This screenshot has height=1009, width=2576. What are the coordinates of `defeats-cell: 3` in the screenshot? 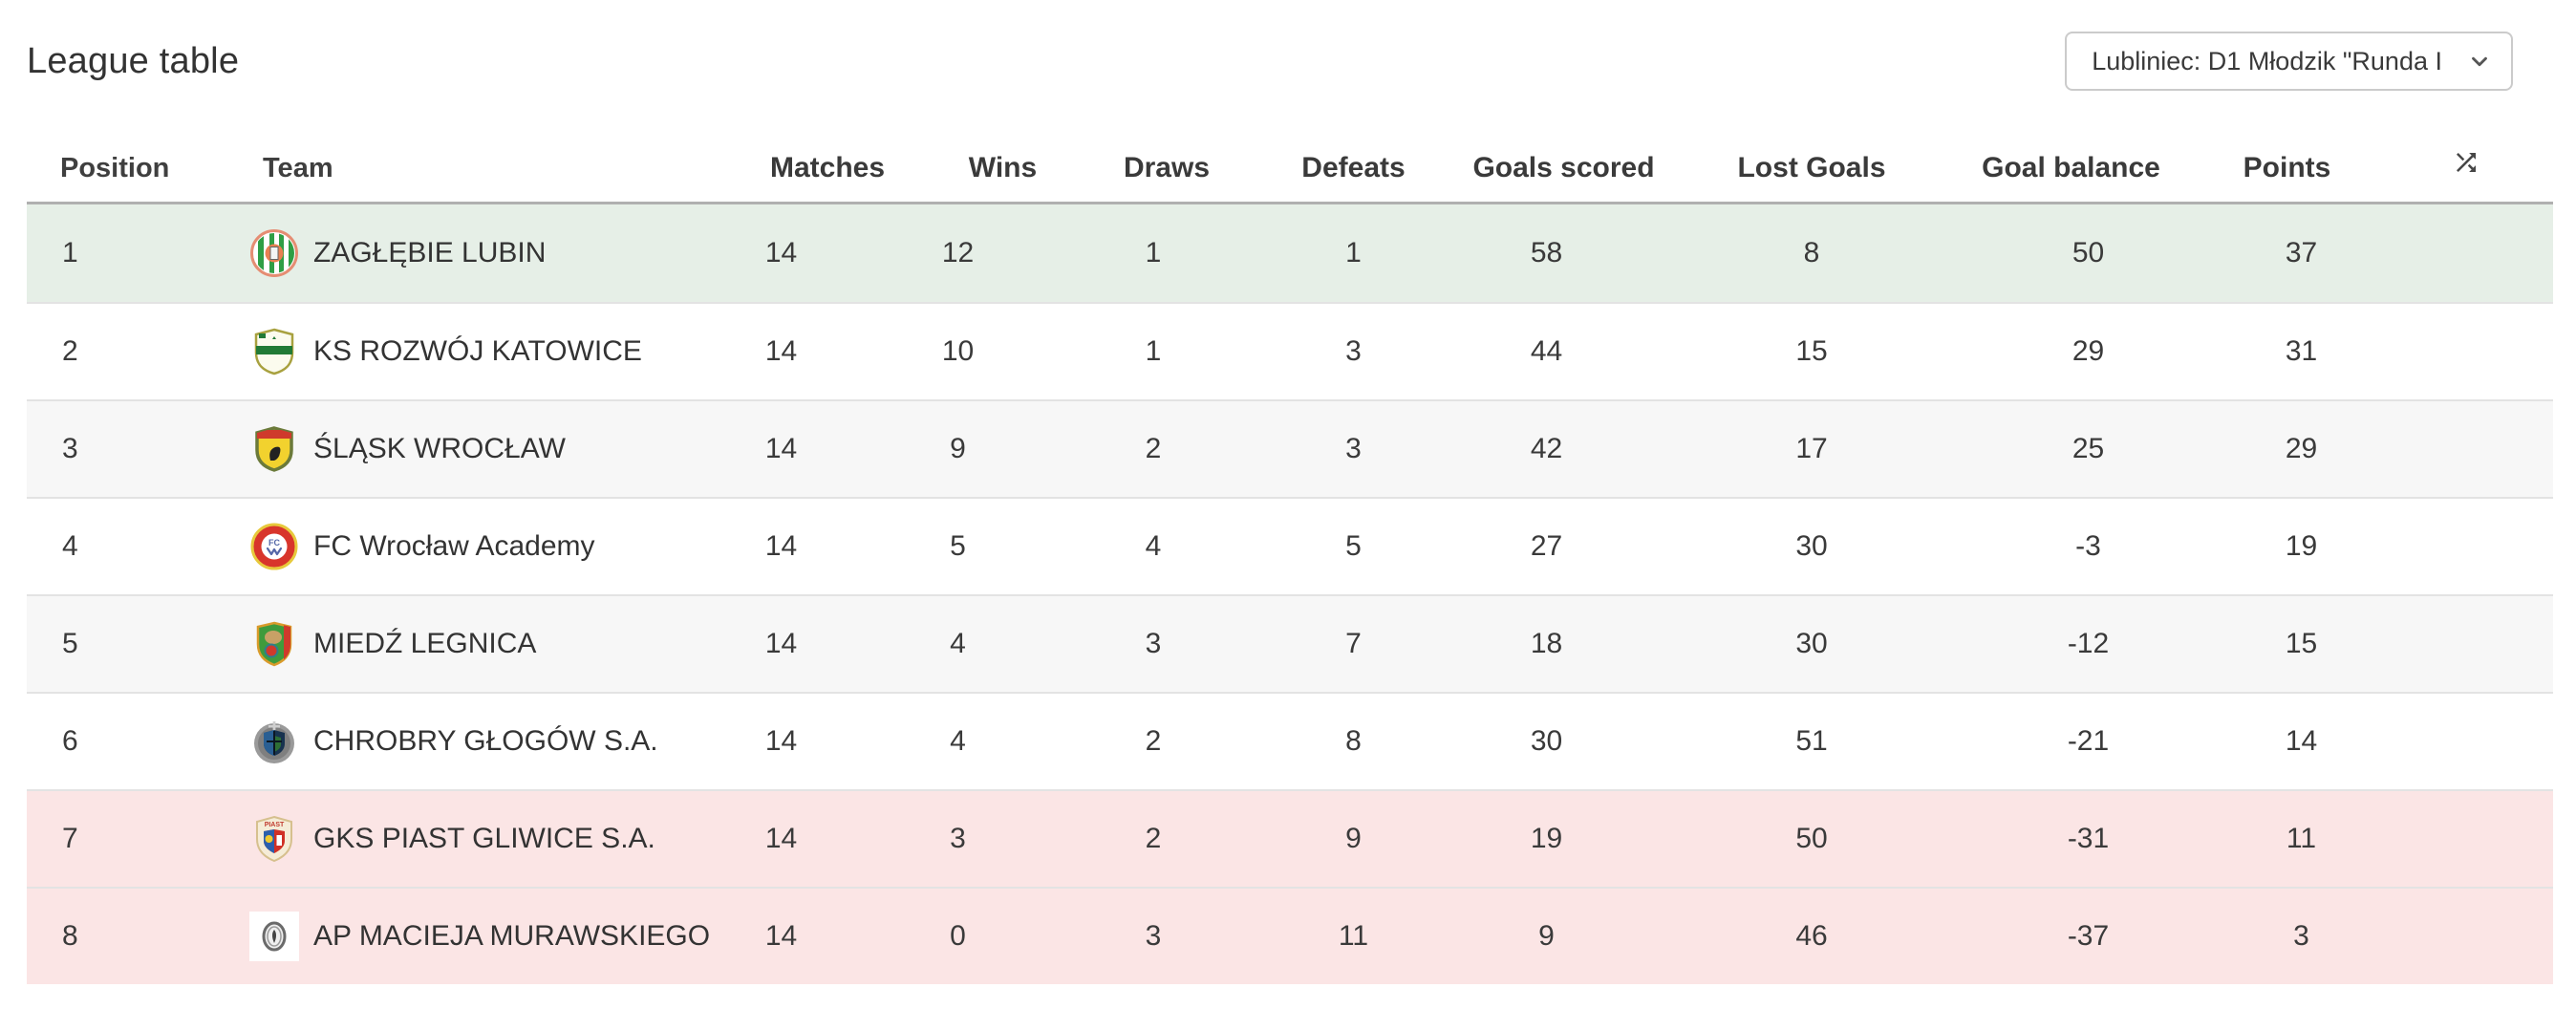 It's located at (1353, 448).